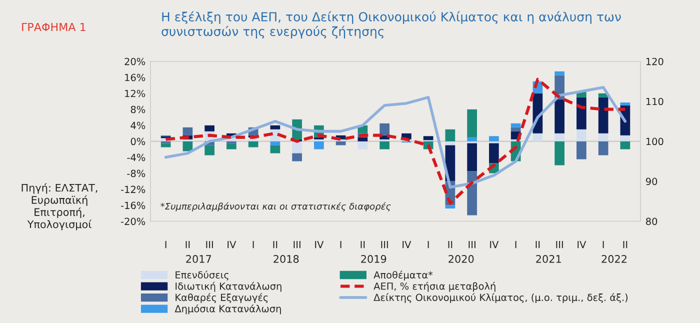 This screenshot has width=700, height=323. What do you see at coordinates (403, 275) in the screenshot?
I see `legend-label: Αποθέματα*` at bounding box center [403, 275].